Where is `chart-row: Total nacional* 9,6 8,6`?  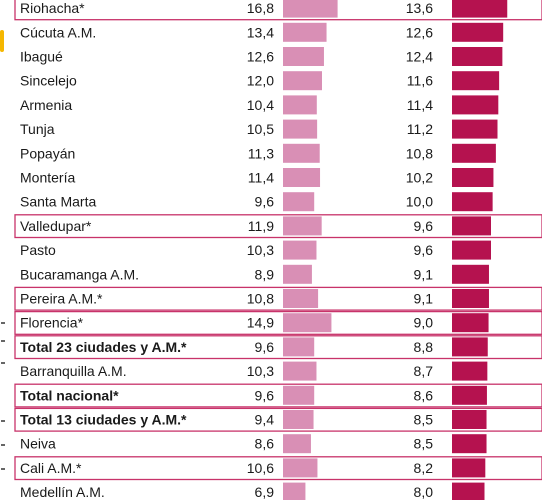
chart-row: Total nacional* 9,6 8,6 is located at coordinates (253, 395).